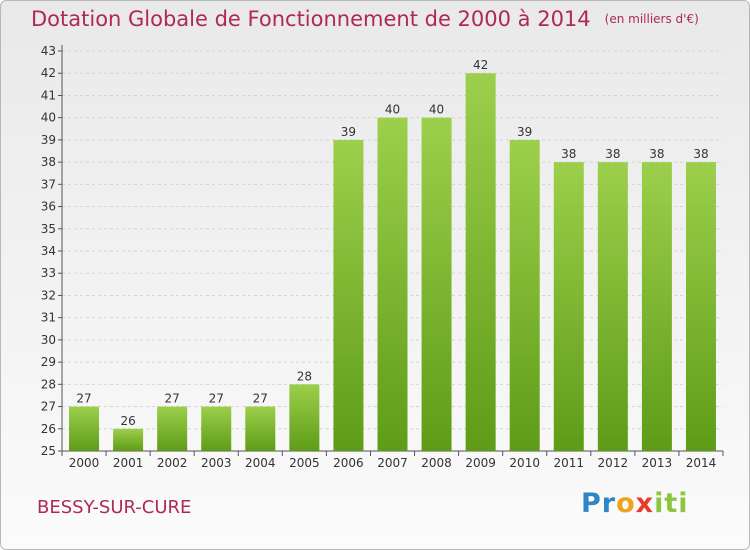 The width and height of the screenshot is (750, 550). I want to click on y-tick-label-27: 27, so click(48, 407).